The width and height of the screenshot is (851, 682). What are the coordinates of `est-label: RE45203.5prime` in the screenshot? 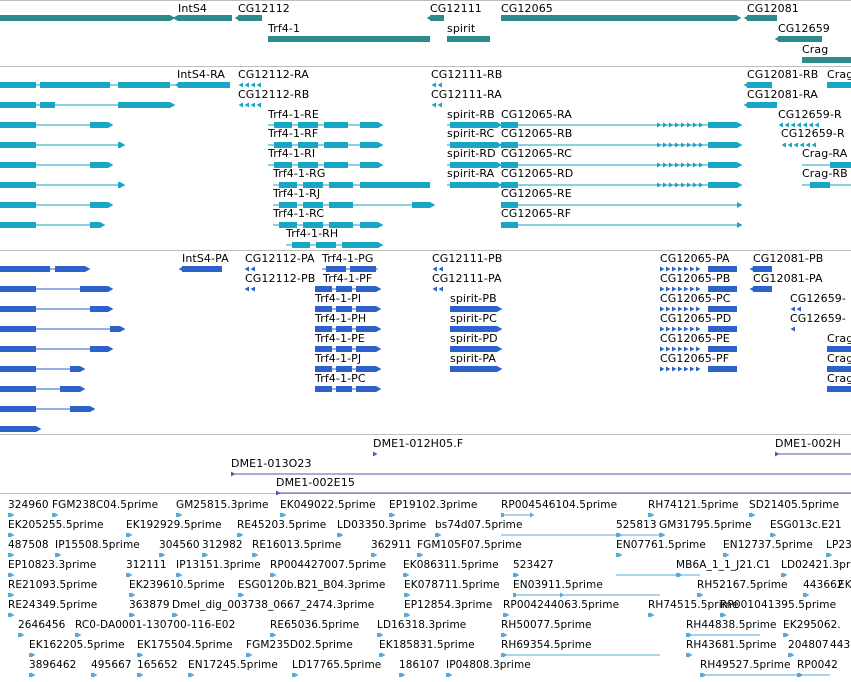 It's located at (282, 525).